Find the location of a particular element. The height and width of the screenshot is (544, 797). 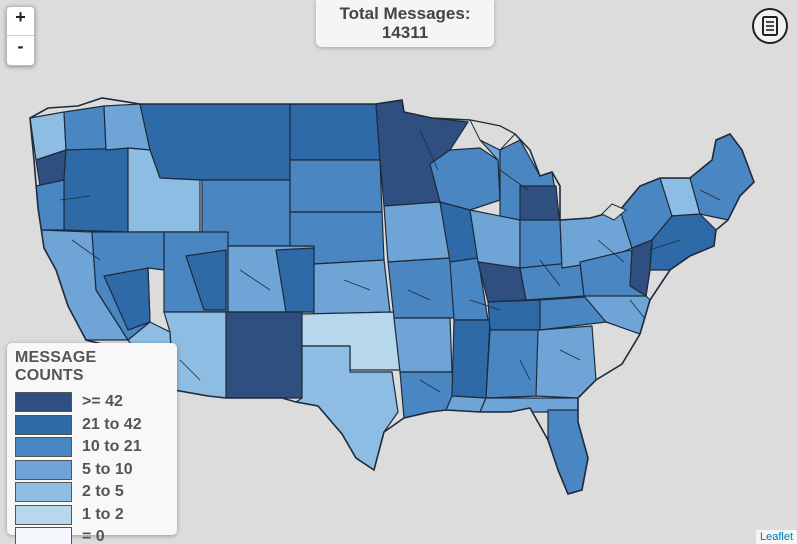

legend-item: 10 to 21 is located at coordinates (92, 447).